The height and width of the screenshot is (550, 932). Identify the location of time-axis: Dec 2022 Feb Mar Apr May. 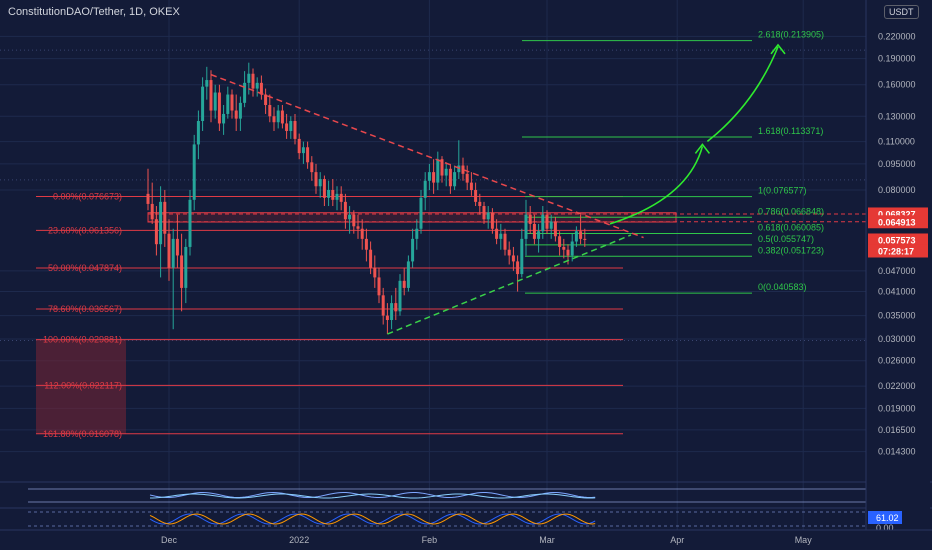
(466, 539).